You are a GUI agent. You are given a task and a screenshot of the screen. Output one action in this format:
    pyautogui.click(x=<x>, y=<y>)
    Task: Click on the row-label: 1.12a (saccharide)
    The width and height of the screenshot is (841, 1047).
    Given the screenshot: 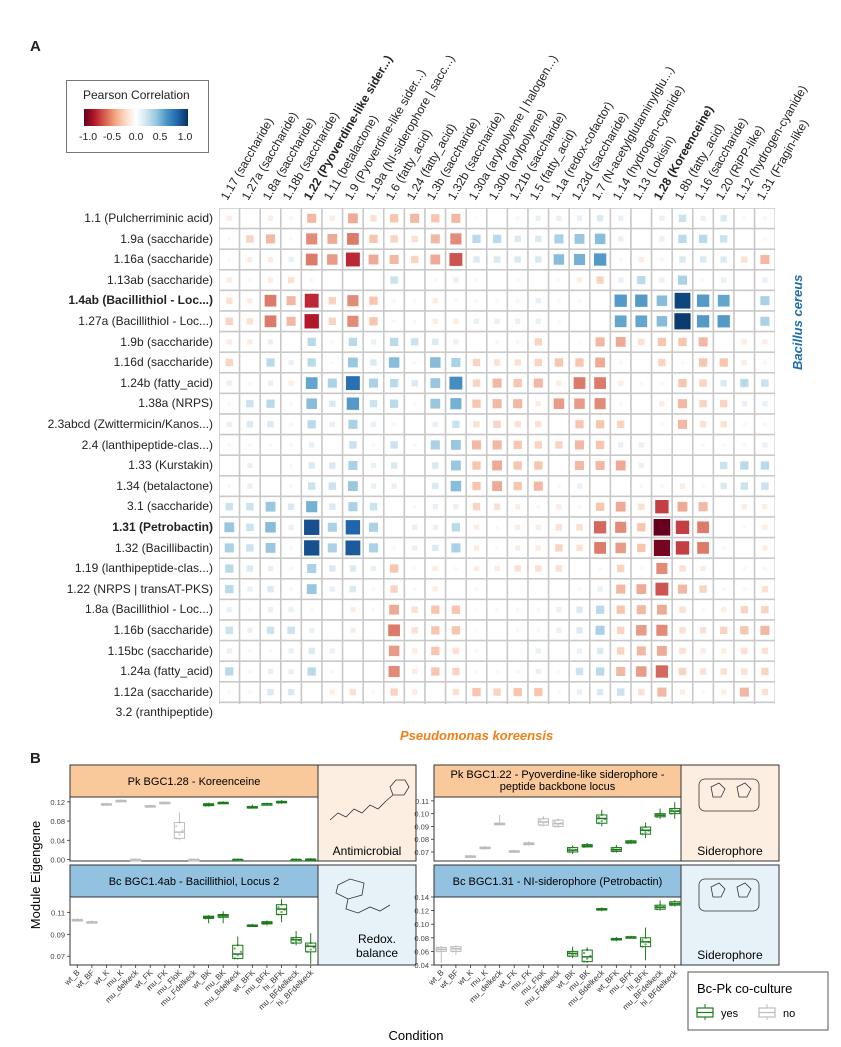 What is the action you would take?
    pyautogui.click(x=163, y=691)
    